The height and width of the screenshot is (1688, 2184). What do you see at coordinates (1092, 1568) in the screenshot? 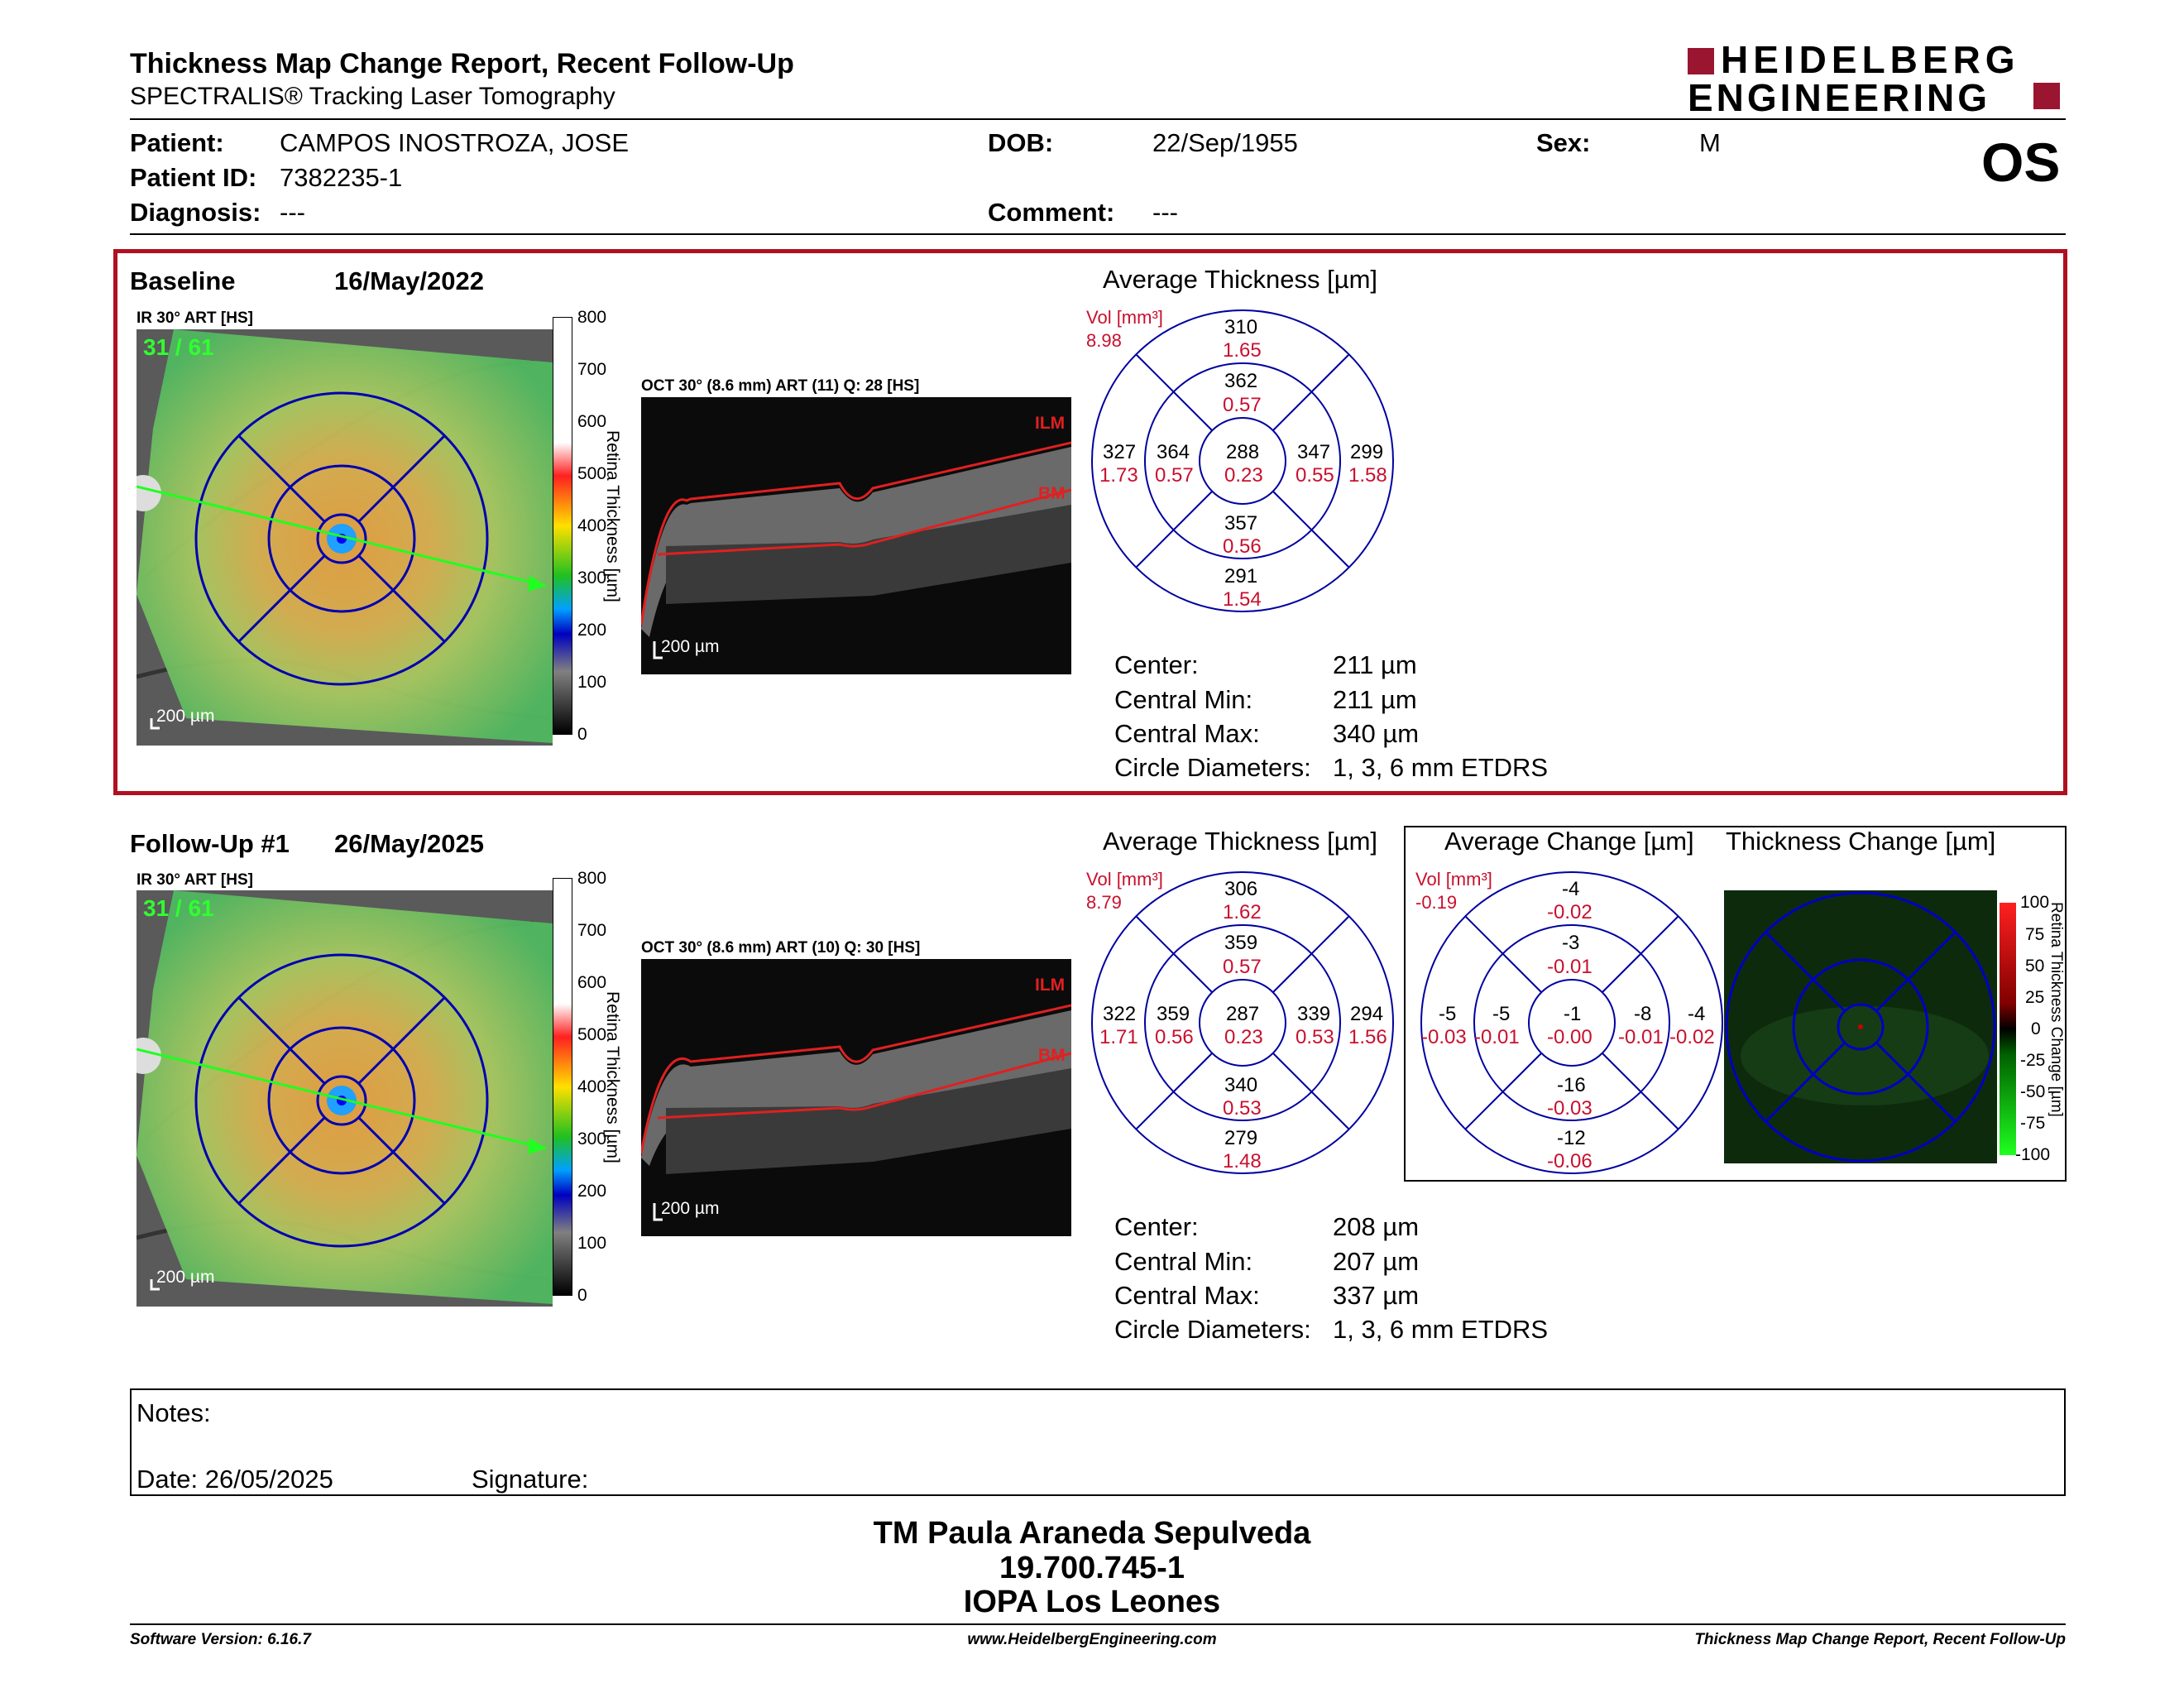
I see `technician-id: 19.700.745-1` at bounding box center [1092, 1568].